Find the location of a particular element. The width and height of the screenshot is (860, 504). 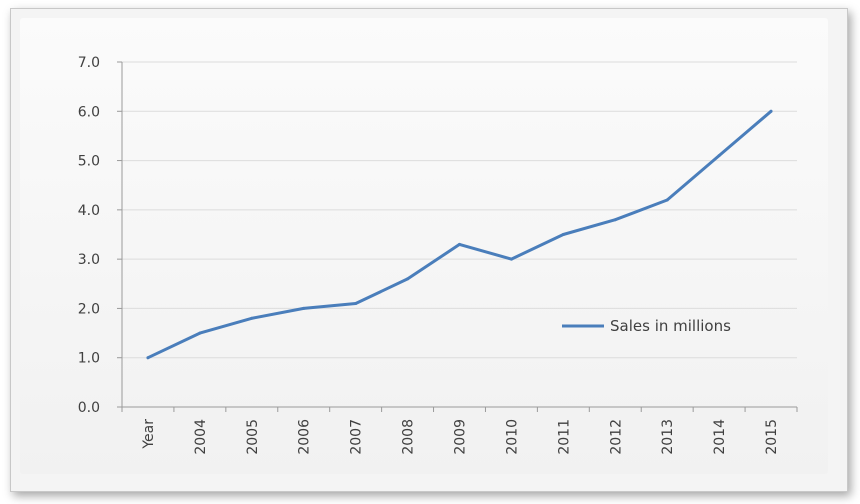

x-tick-label: 2007 is located at coordinates (357, 437).